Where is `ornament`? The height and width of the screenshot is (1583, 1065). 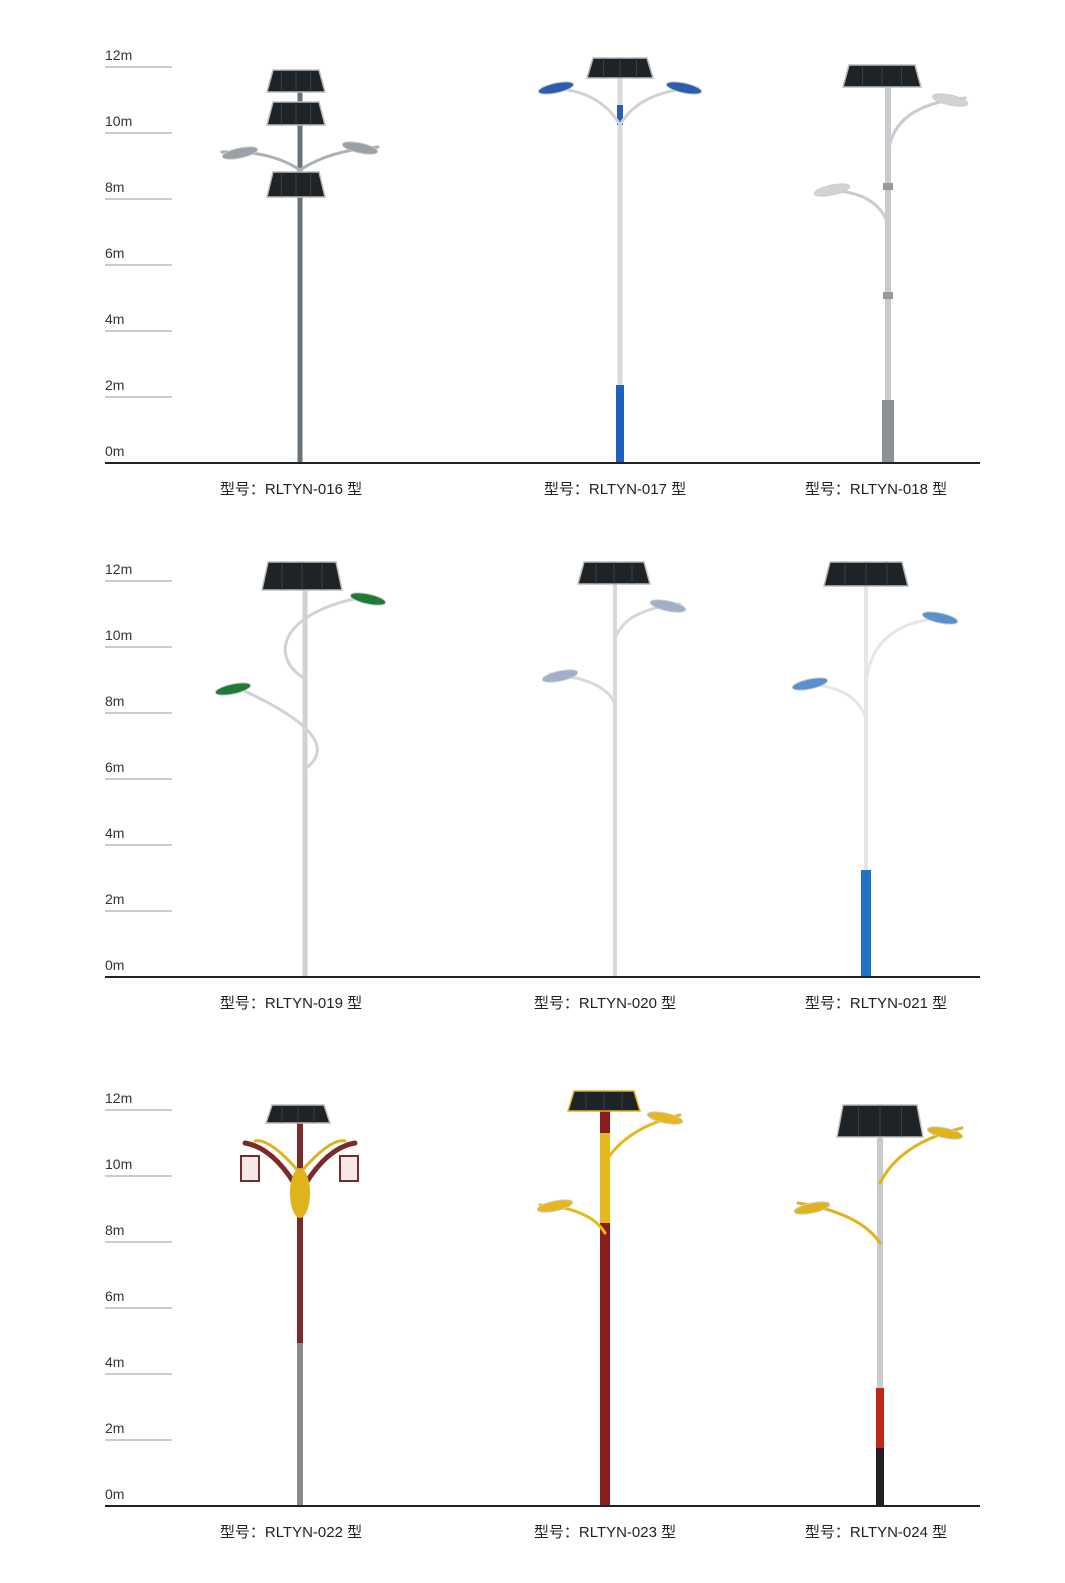 ornament is located at coordinates (300, 1193).